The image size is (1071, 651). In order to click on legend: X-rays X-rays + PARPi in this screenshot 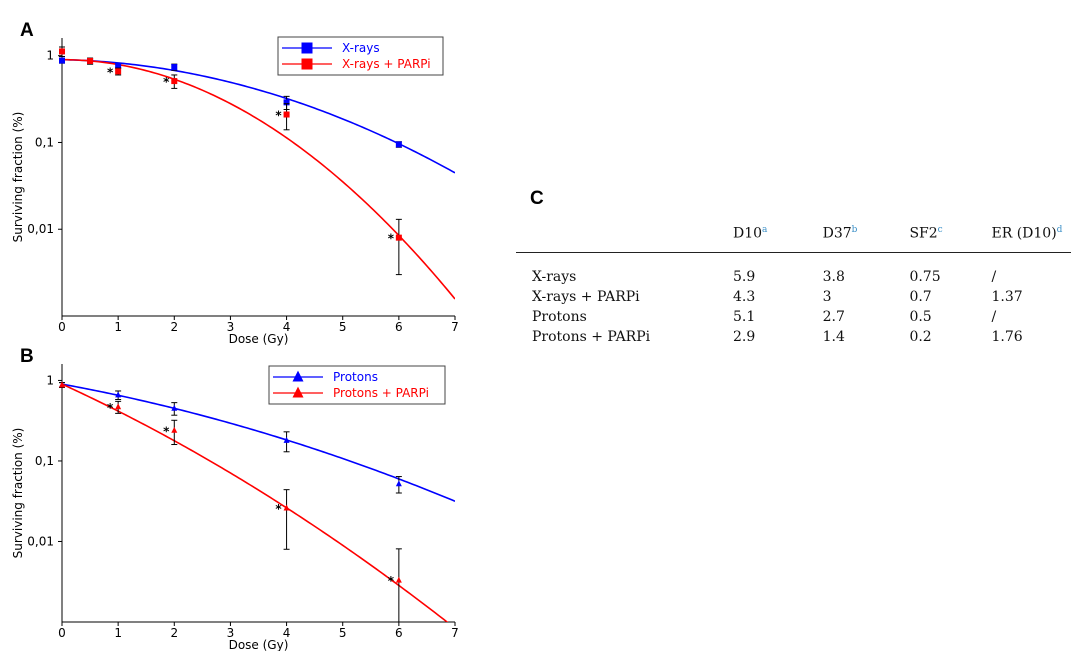, I will do `click(360, 56)`.